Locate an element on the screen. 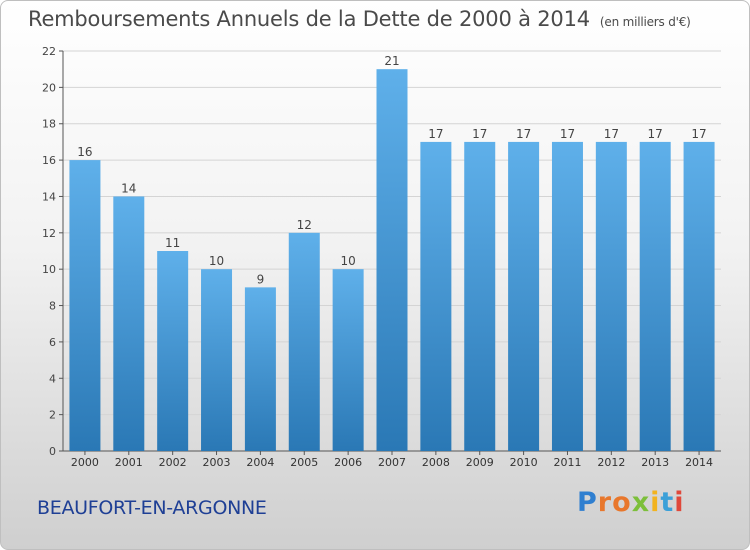 The image size is (750, 550). y-tick-label: 12 is located at coordinates (49, 233).